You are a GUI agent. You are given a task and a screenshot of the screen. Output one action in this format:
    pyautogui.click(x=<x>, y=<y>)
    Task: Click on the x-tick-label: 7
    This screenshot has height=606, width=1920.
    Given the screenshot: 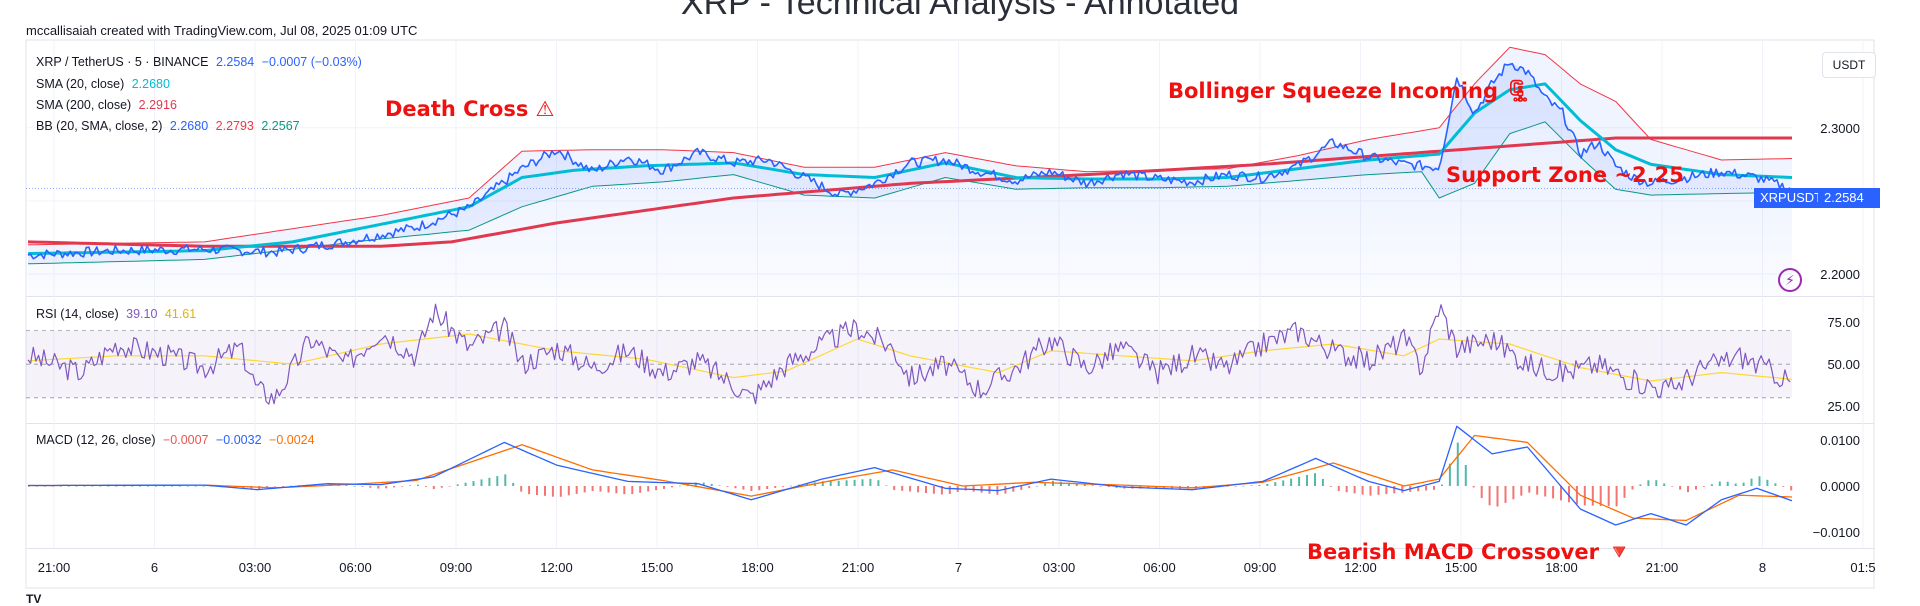 What is the action you would take?
    pyautogui.click(x=958, y=567)
    